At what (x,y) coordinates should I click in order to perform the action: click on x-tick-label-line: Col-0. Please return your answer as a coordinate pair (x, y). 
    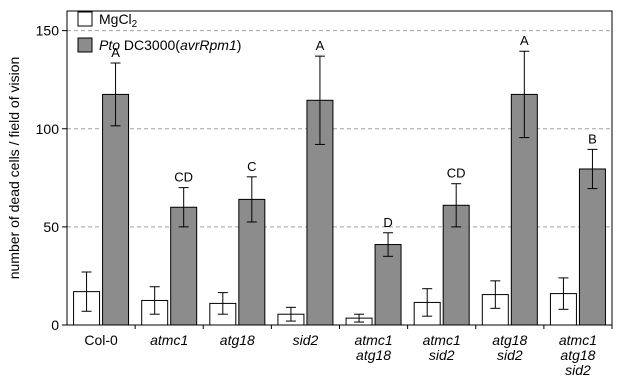
    Looking at the image, I should click on (101, 340).